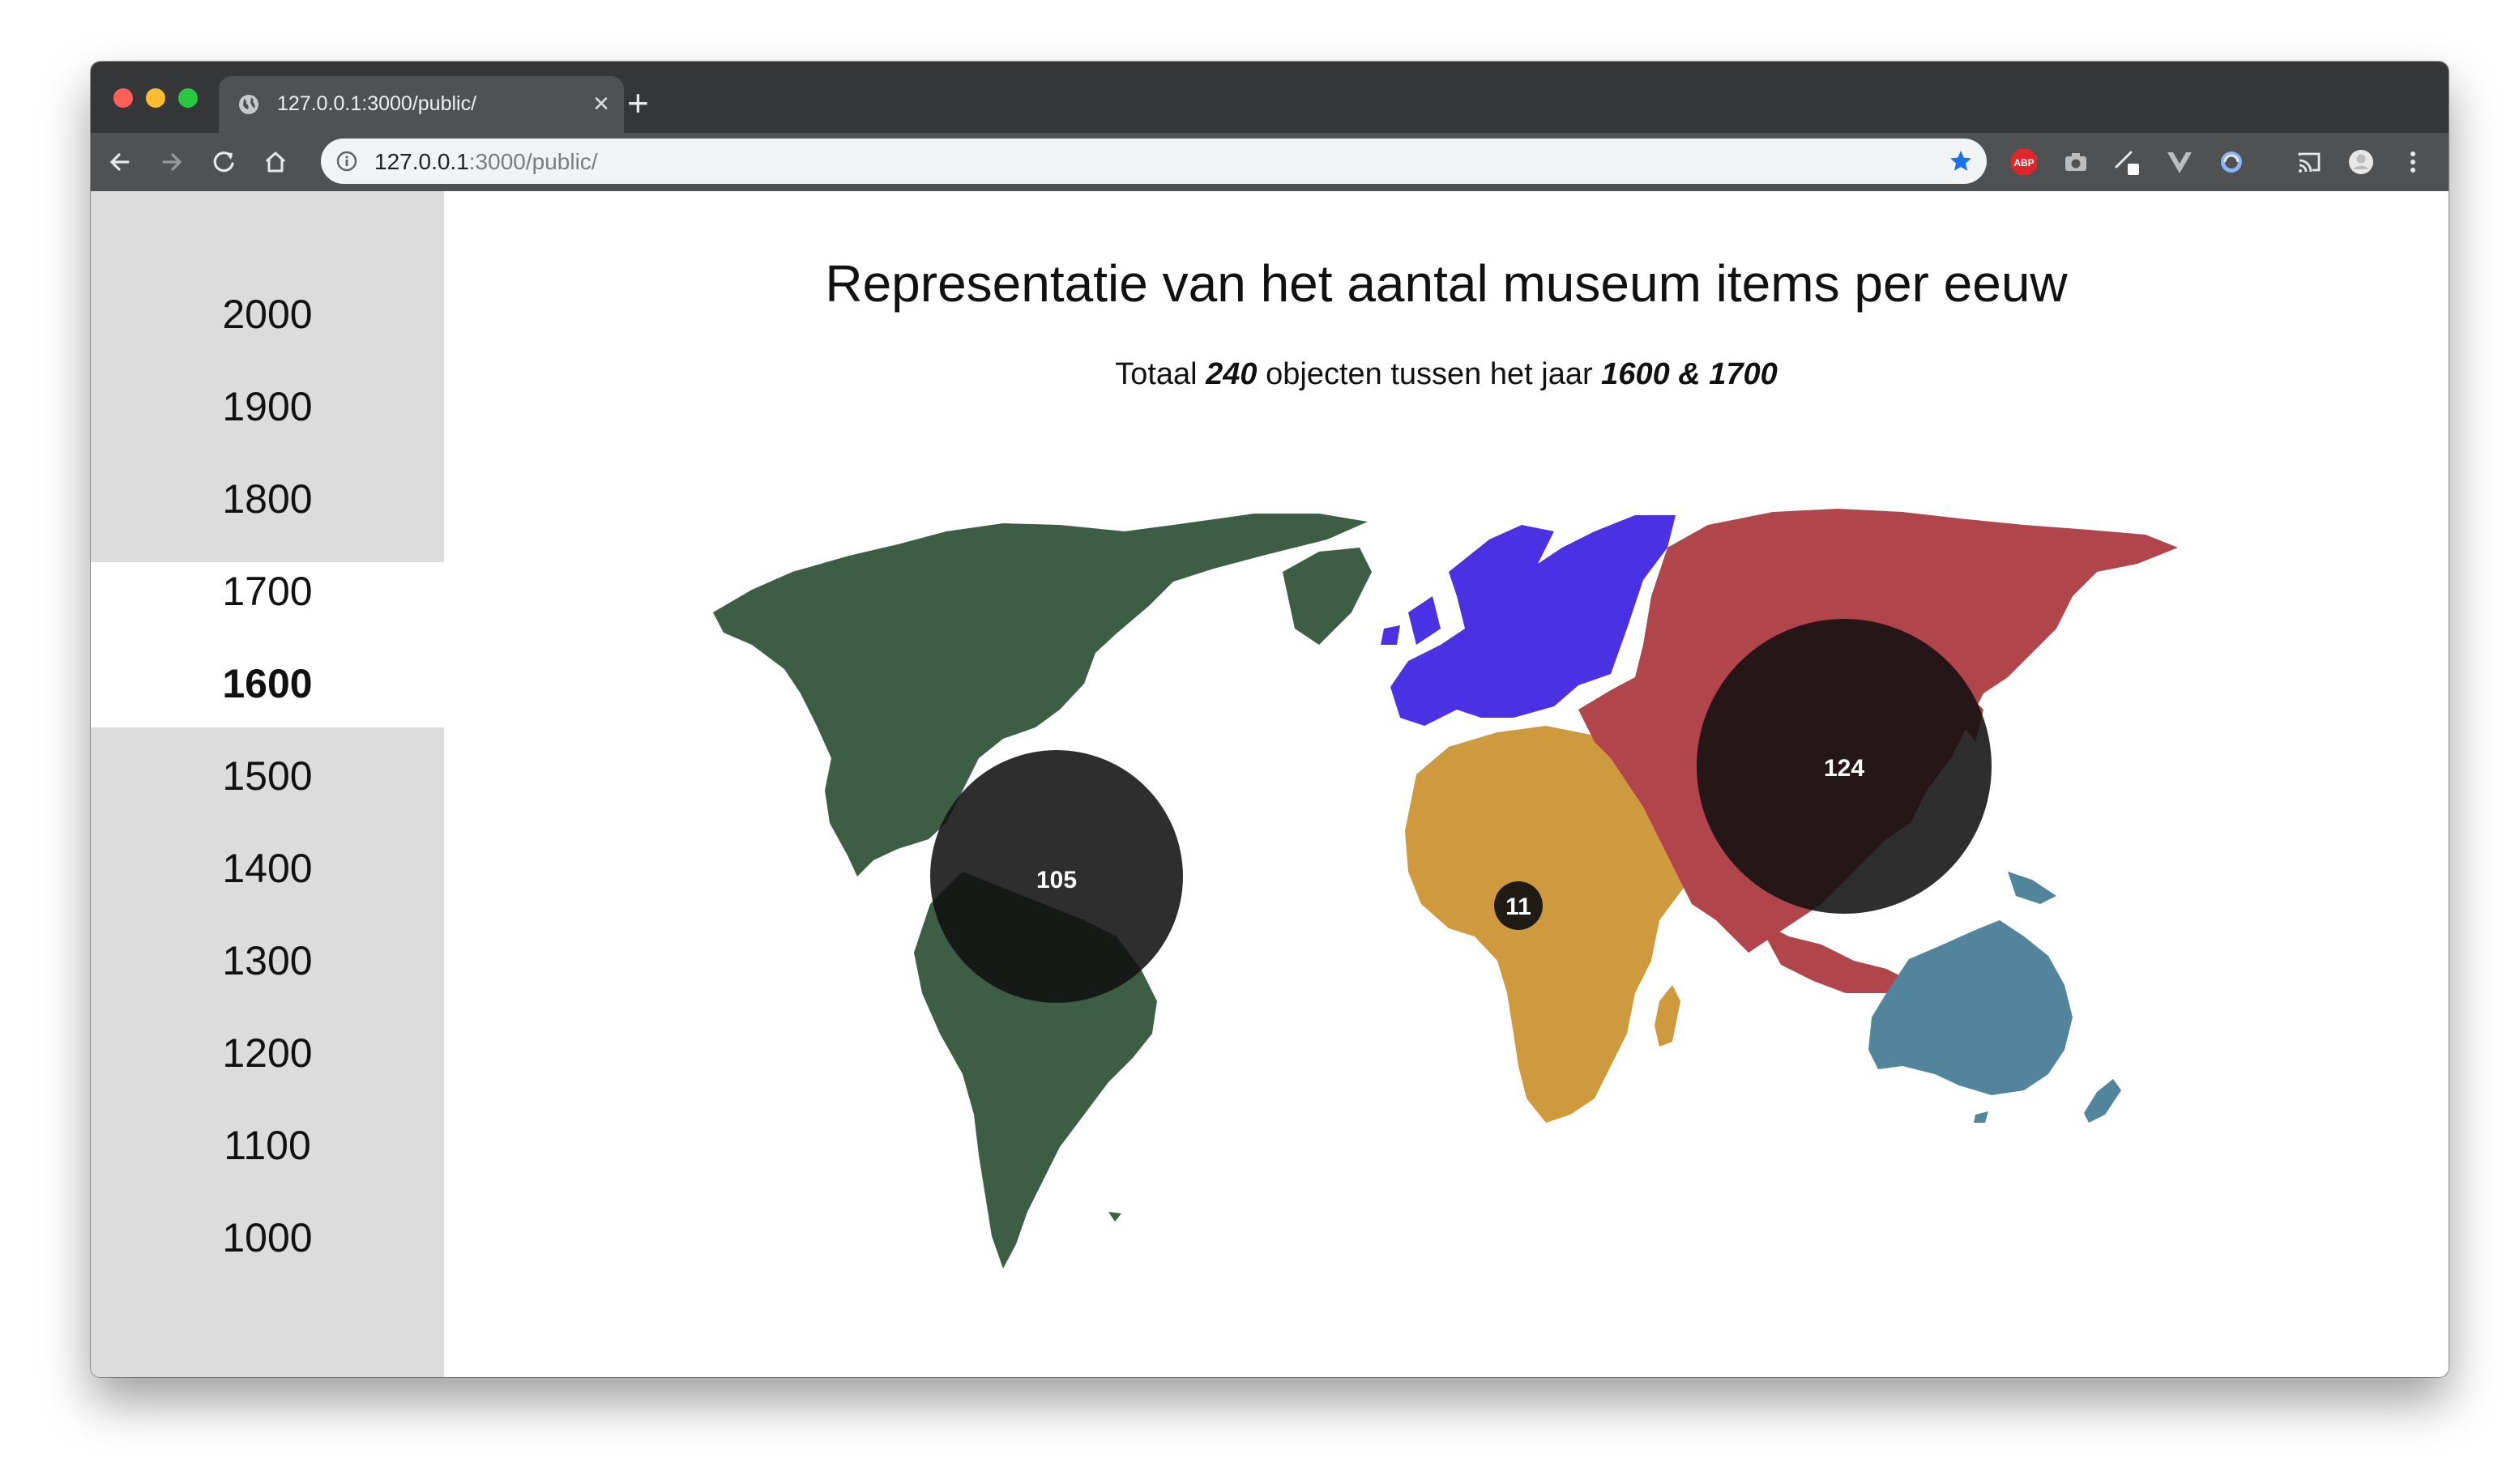 The height and width of the screenshot is (1484, 2515). I want to click on adblock-icon: ABP, so click(2024, 162).